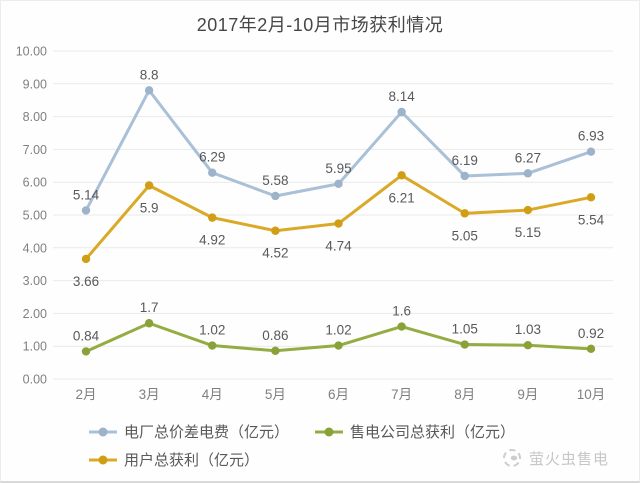 The height and width of the screenshot is (483, 640). I want to click on data-label: 5.14, so click(86, 194).